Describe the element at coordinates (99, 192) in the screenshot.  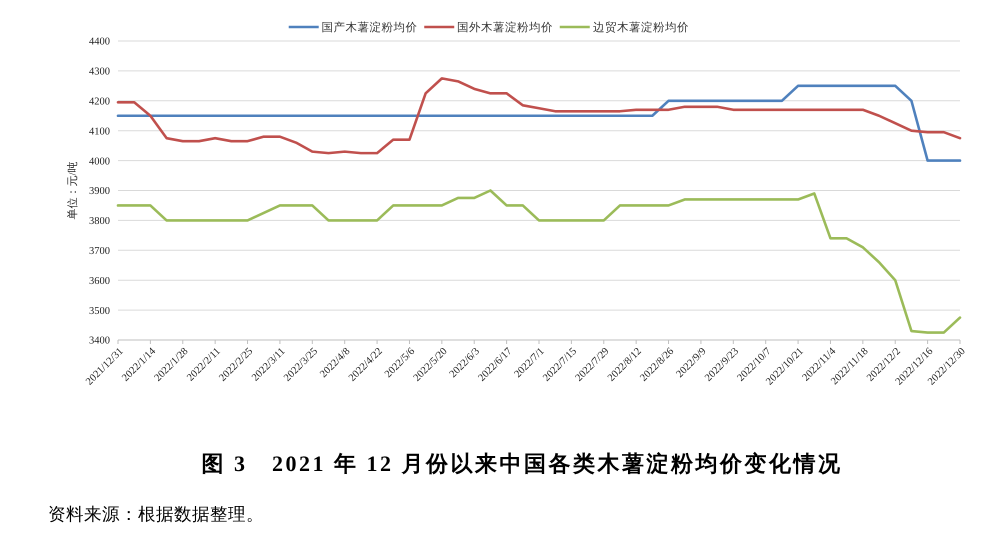
I see `y-tick-label: 3900` at that location.